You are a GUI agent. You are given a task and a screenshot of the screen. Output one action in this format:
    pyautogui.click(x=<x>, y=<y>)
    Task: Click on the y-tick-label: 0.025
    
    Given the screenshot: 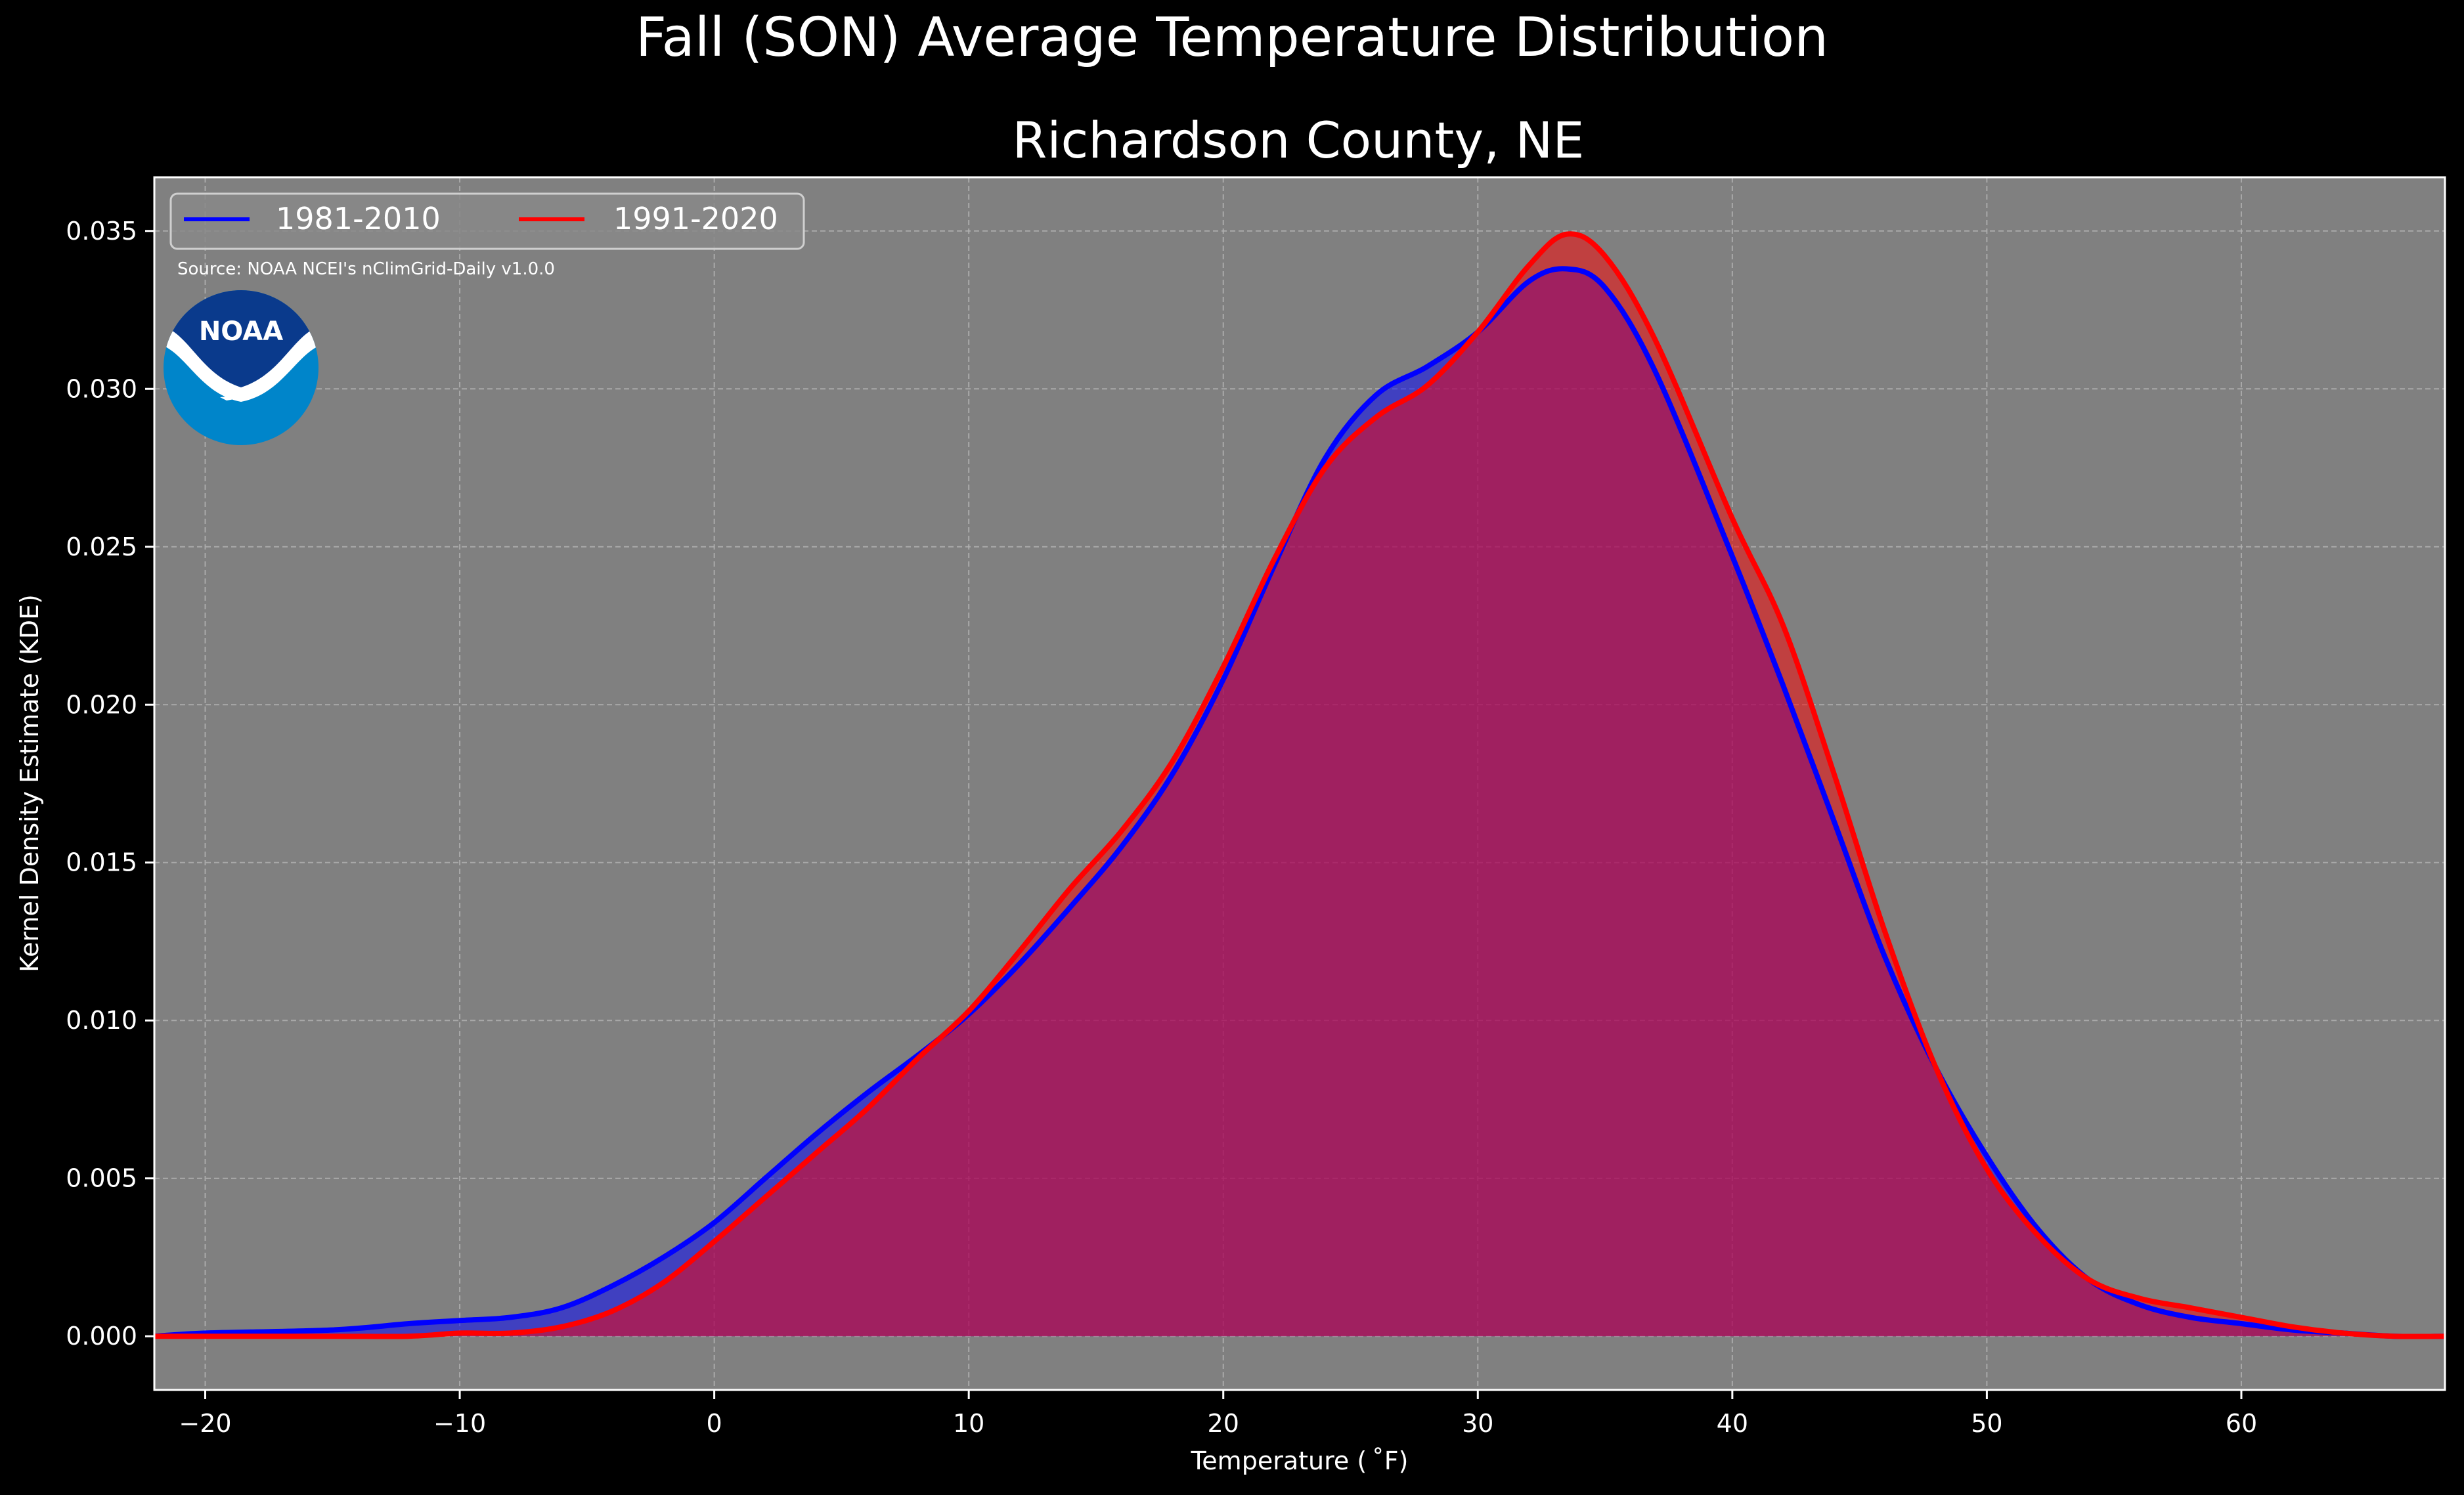 What is the action you would take?
    pyautogui.click(x=101, y=546)
    